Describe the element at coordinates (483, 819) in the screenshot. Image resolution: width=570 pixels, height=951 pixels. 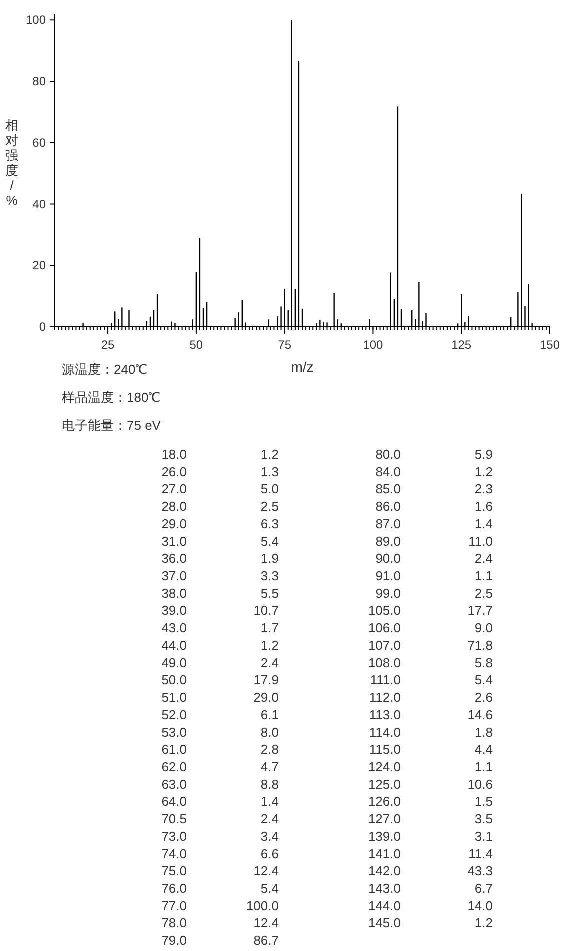
I see `text: 3.5` at that location.